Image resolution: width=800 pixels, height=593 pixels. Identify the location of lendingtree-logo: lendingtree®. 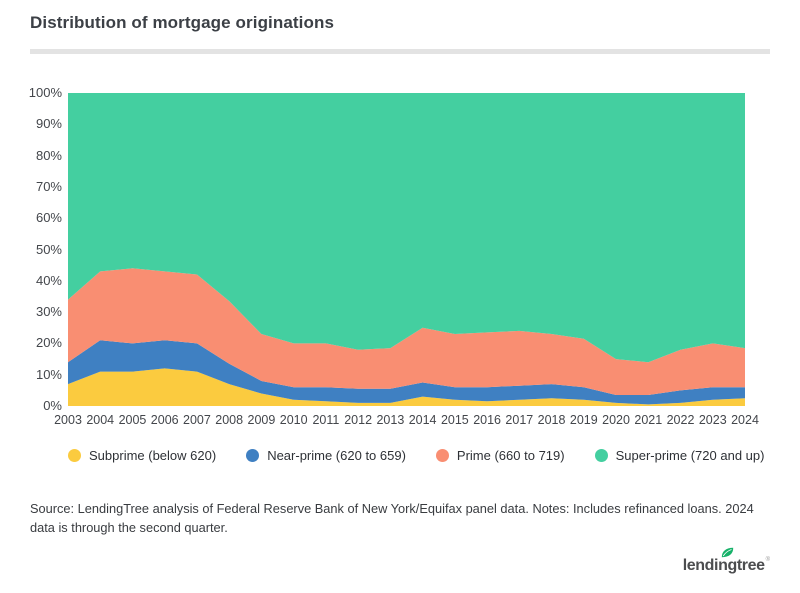
(726, 563).